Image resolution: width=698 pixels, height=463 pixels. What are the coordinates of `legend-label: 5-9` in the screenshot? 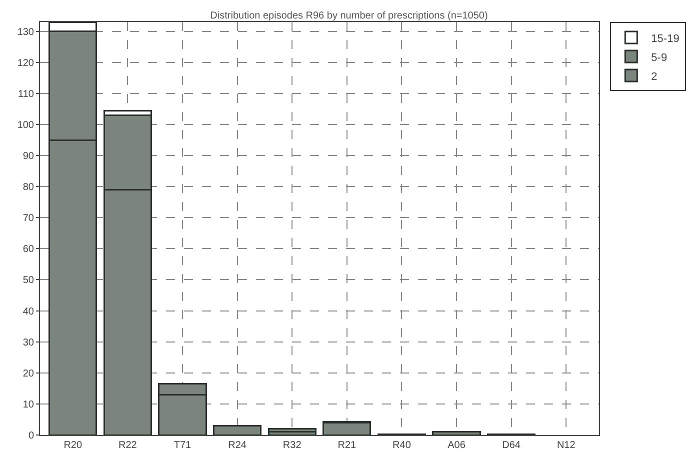 It's located at (659, 58).